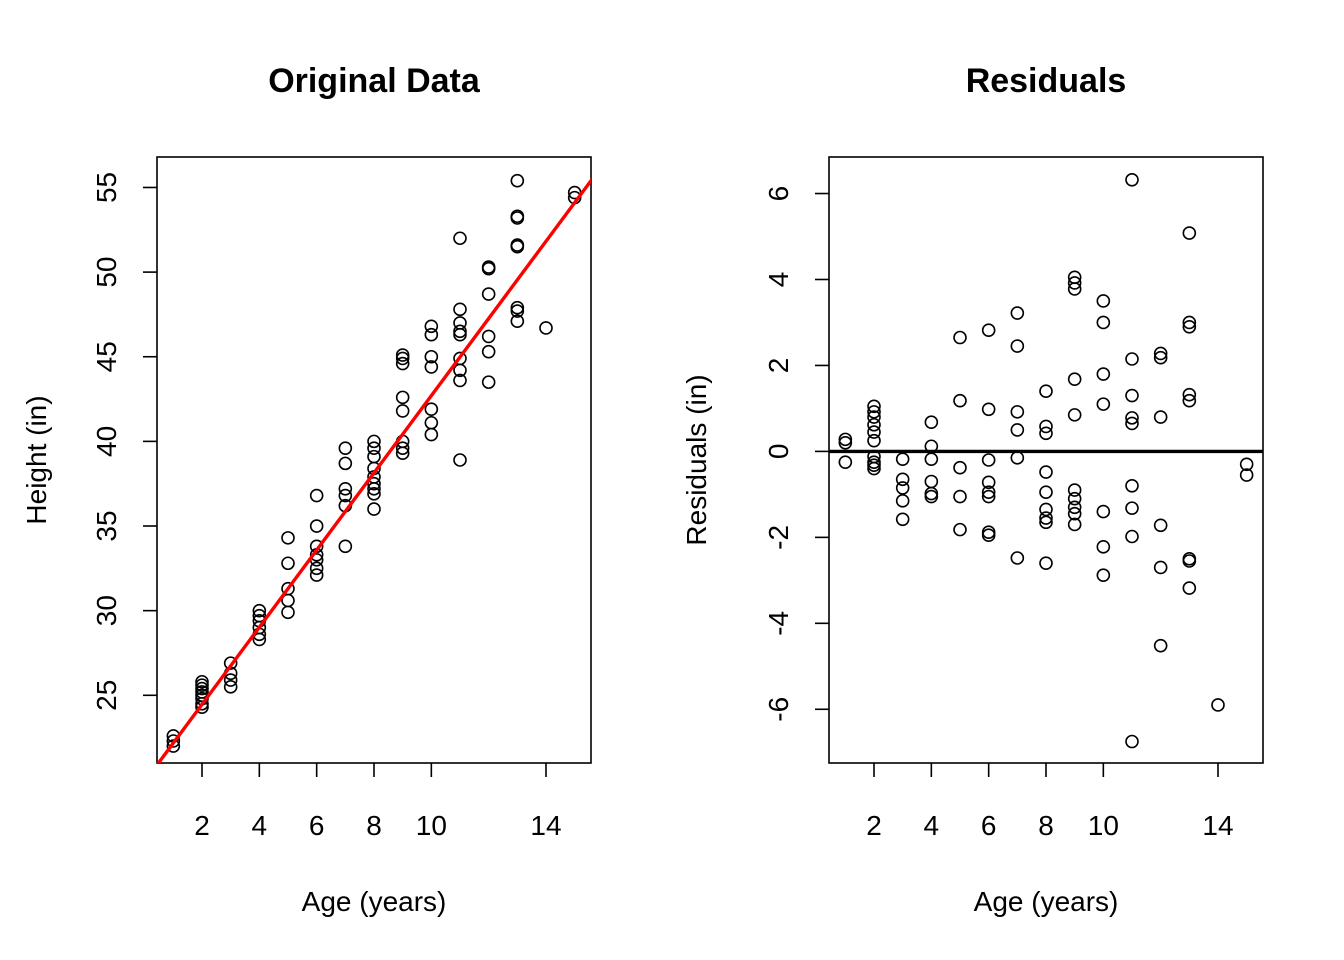 The width and height of the screenshot is (1344, 960). I want to click on y-tick-label: 55, so click(106, 187).